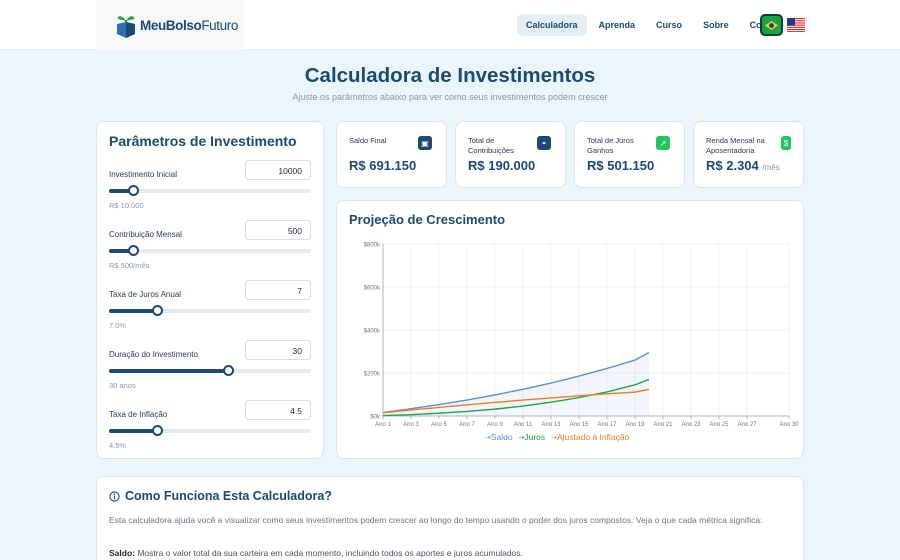 The height and width of the screenshot is (560, 900). I want to click on x-tick-label: Ano 5, so click(439, 425).